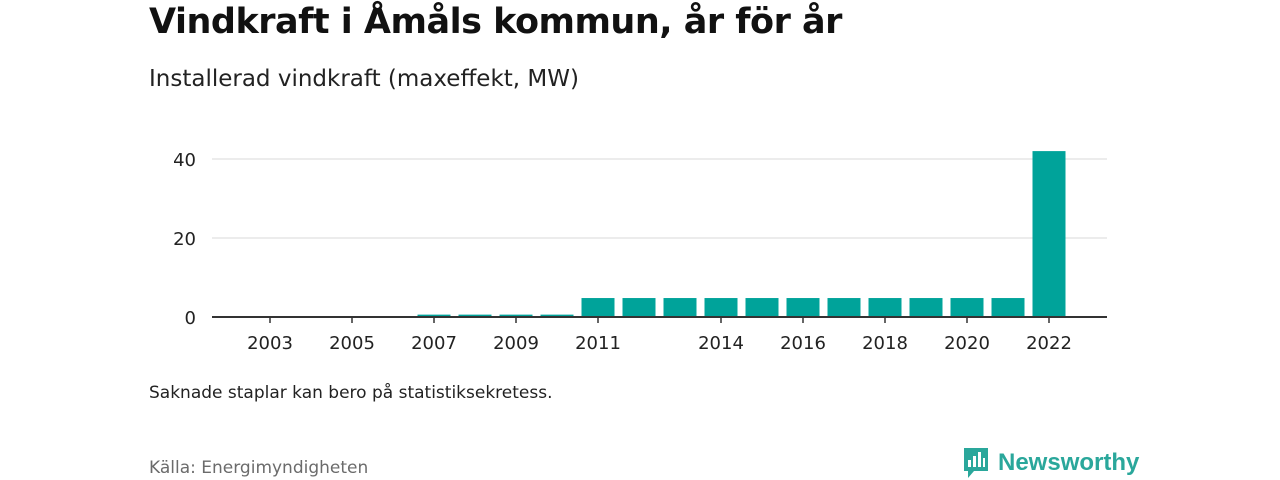 The height and width of the screenshot is (480, 1280). Describe the element at coordinates (762, 307) in the screenshot. I see `bar-2015` at that location.